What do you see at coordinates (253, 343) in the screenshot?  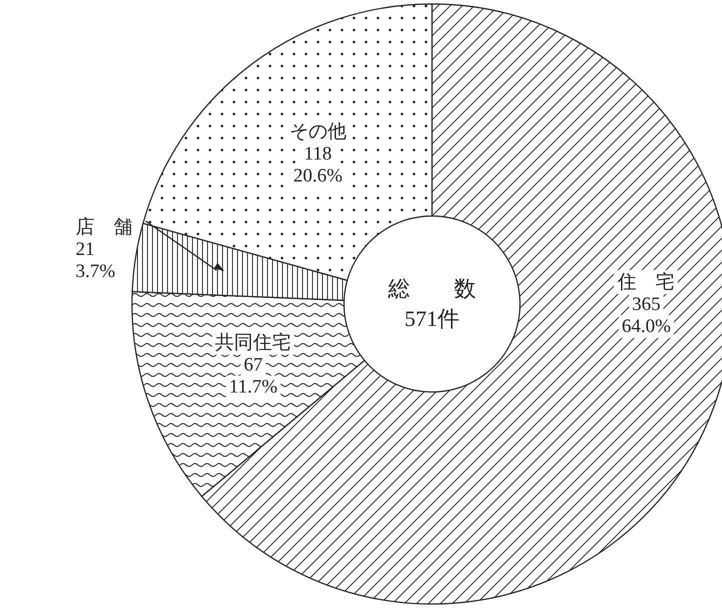 I see `slice-label: 共同住宅` at bounding box center [253, 343].